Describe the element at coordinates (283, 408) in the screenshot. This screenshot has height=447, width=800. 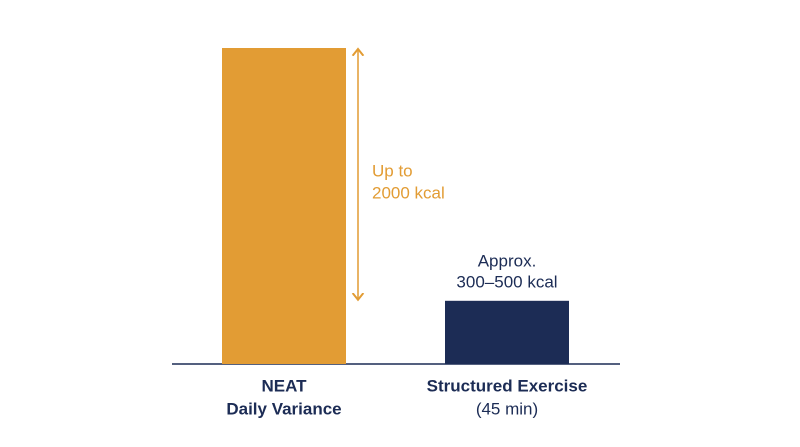
I see `x-tick-label: Daily Variance` at that location.